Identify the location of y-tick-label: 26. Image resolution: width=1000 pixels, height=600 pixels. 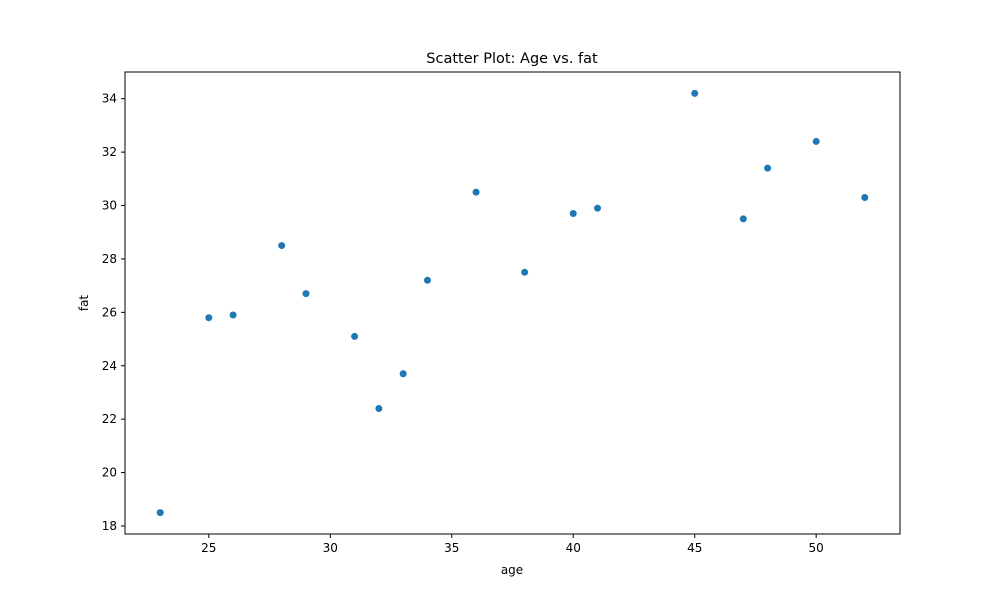
(109, 312).